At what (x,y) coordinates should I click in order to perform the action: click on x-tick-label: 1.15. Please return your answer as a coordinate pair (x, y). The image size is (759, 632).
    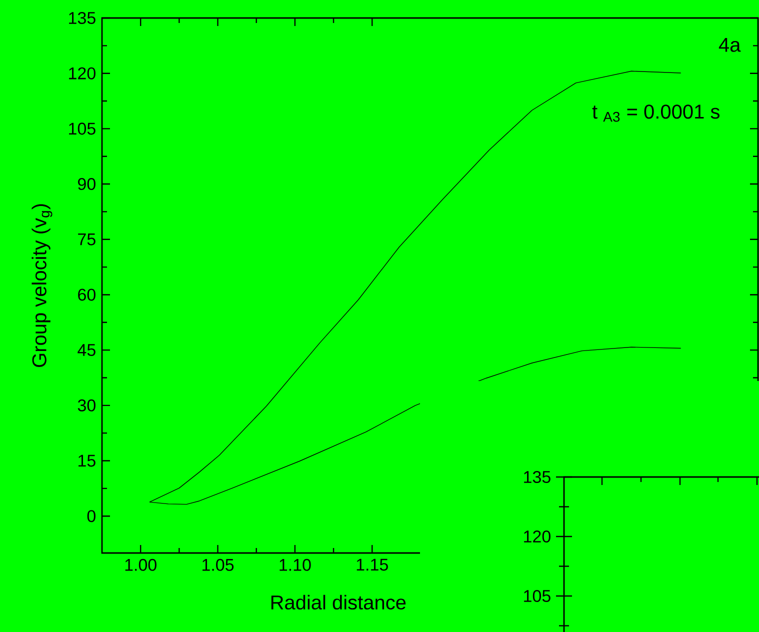
    Looking at the image, I should click on (372, 564).